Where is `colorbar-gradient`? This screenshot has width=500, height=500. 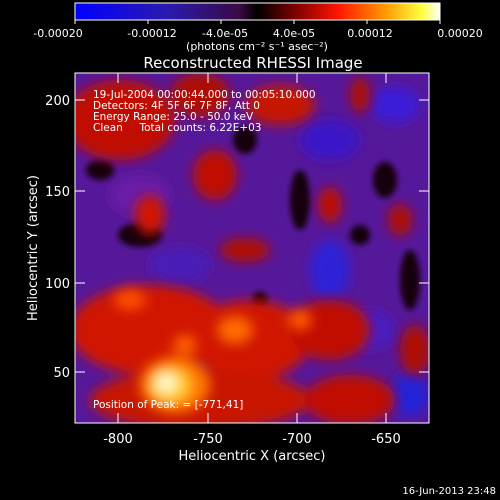 colorbar-gradient is located at coordinates (257, 11).